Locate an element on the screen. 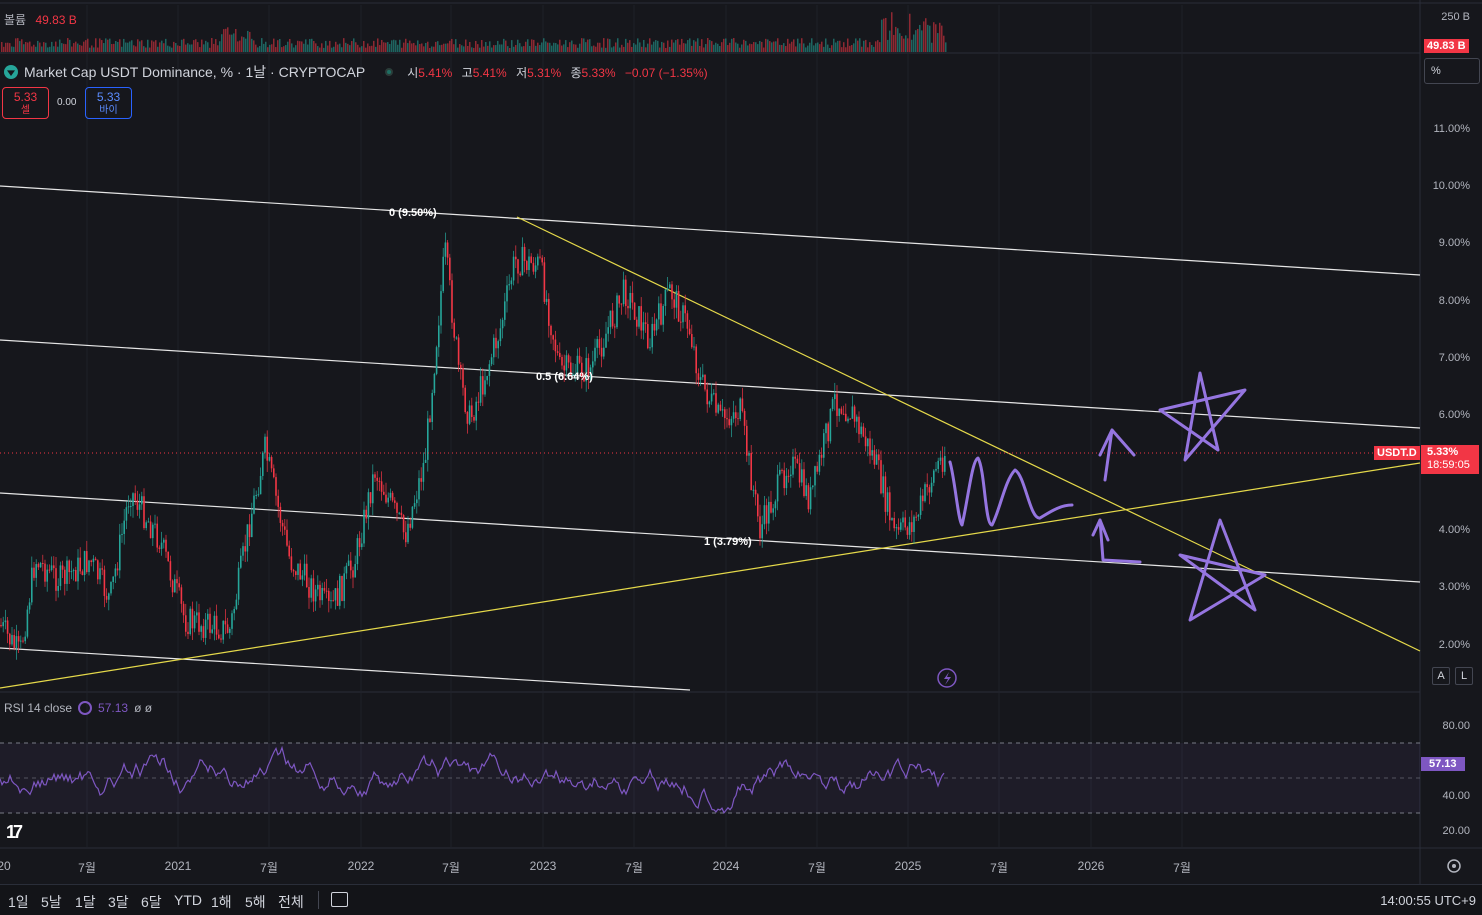  range-button-all: 전체 is located at coordinates (291, 902).